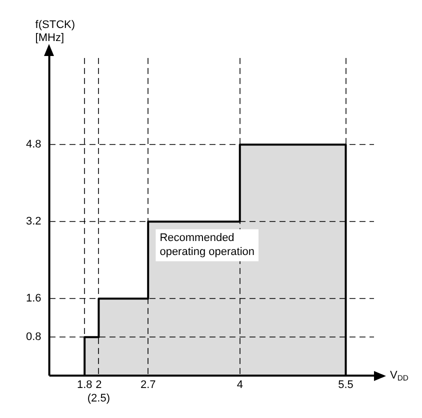  I want to click on y-tick-label: 1.6, so click(34, 298).